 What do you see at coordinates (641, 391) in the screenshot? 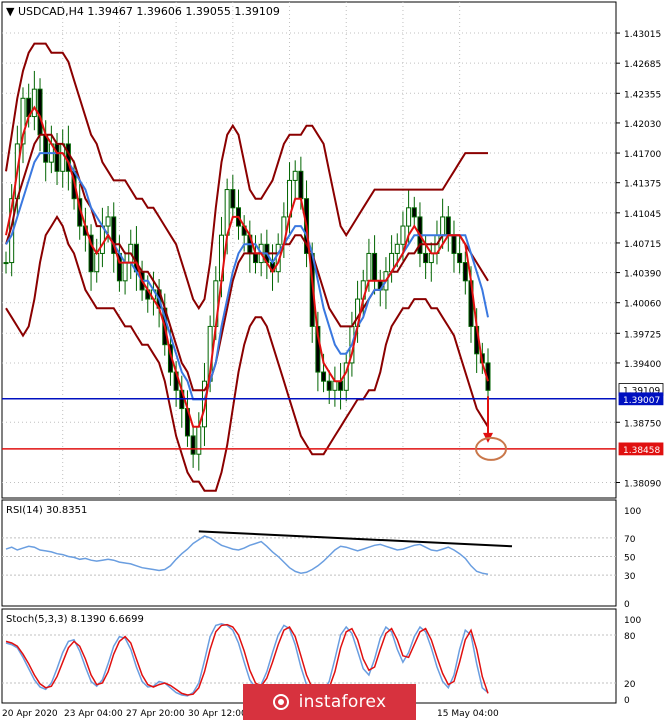
I see `price-label-text: 1.39109` at bounding box center [641, 391].